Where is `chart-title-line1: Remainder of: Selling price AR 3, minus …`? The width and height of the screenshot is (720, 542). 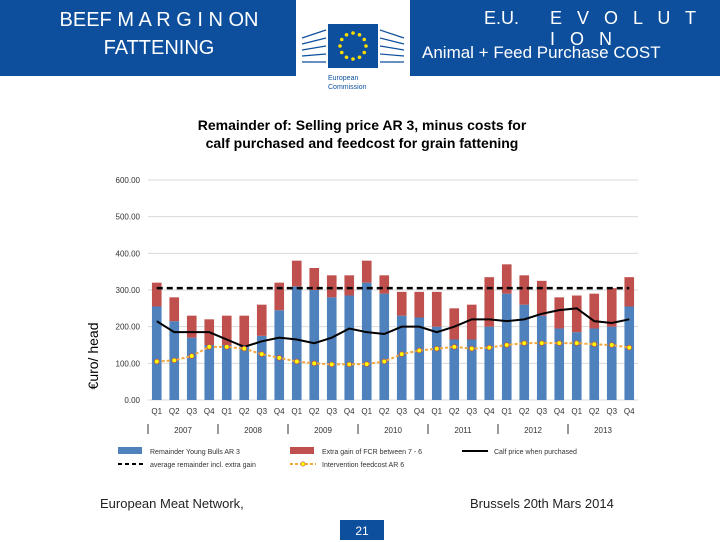 chart-title-line1: Remainder of: Selling price AR 3, minus … is located at coordinates (362, 125).